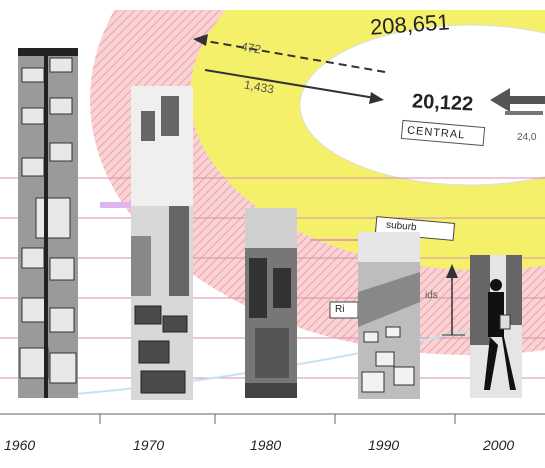  Describe the element at coordinates (499, 445) in the screenshot. I see `year-label-2000: 2000` at that location.